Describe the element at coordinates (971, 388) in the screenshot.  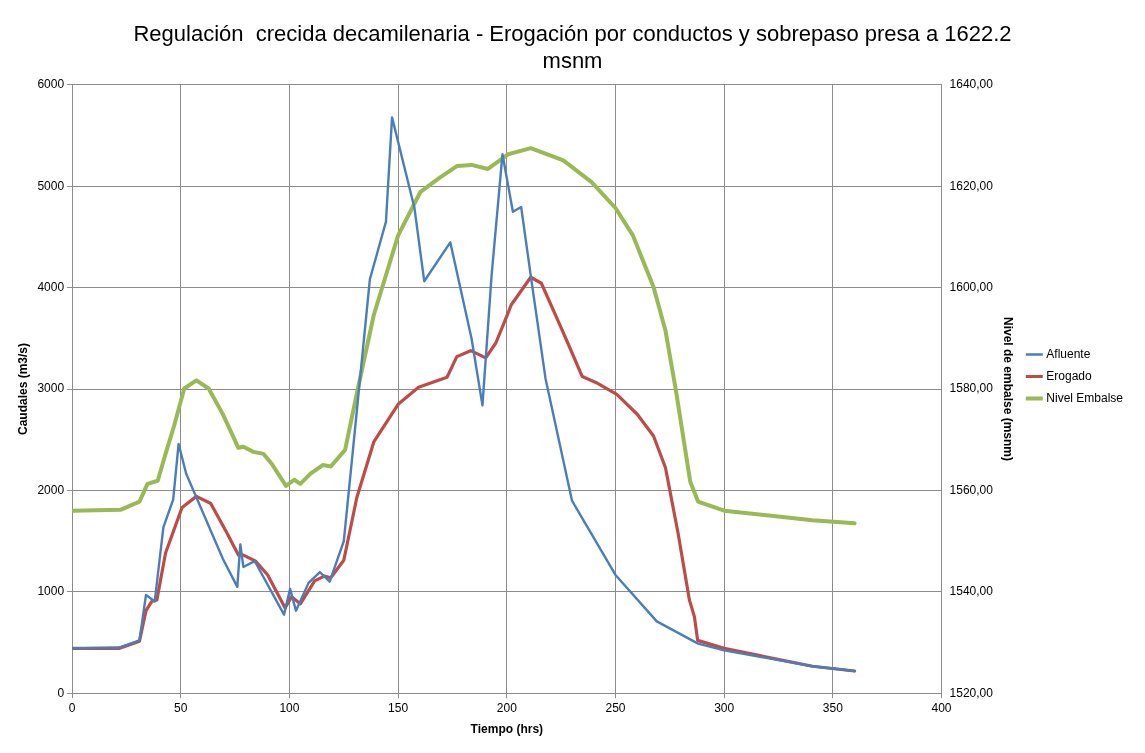
I see `y2-tick-label: 1580,00` at that location.